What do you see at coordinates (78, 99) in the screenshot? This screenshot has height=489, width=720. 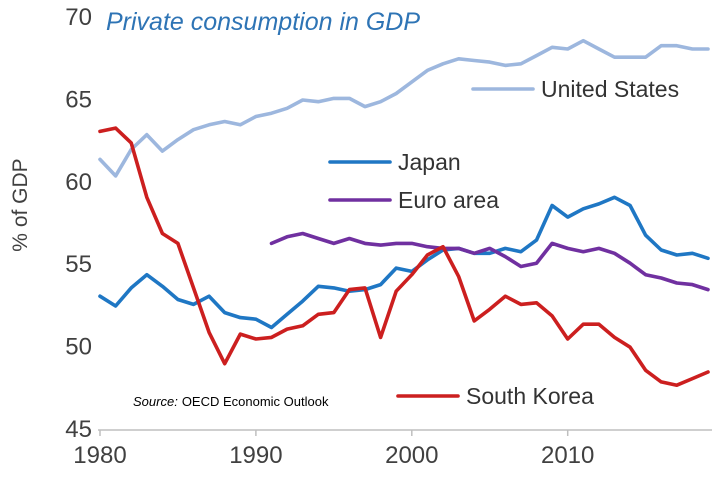 I see `y-tick-label: 65` at bounding box center [78, 99].